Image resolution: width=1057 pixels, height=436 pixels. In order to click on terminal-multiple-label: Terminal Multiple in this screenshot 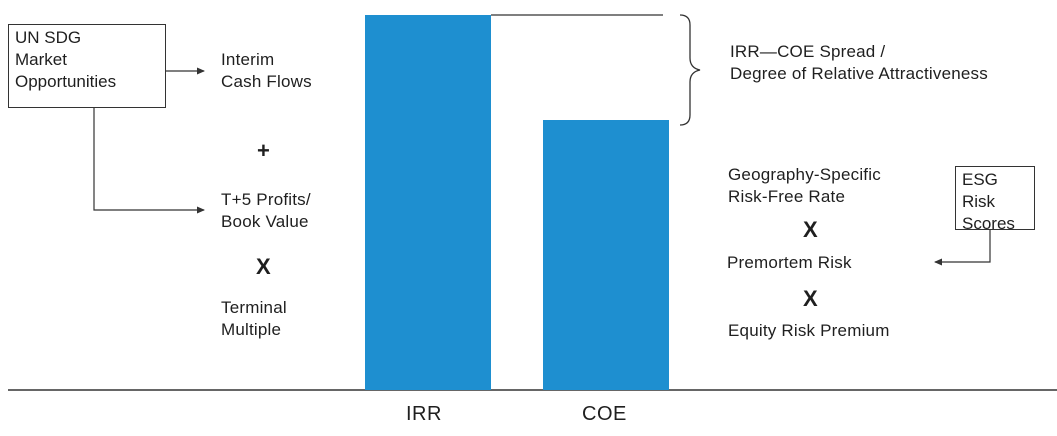, I will do `click(254, 318)`.